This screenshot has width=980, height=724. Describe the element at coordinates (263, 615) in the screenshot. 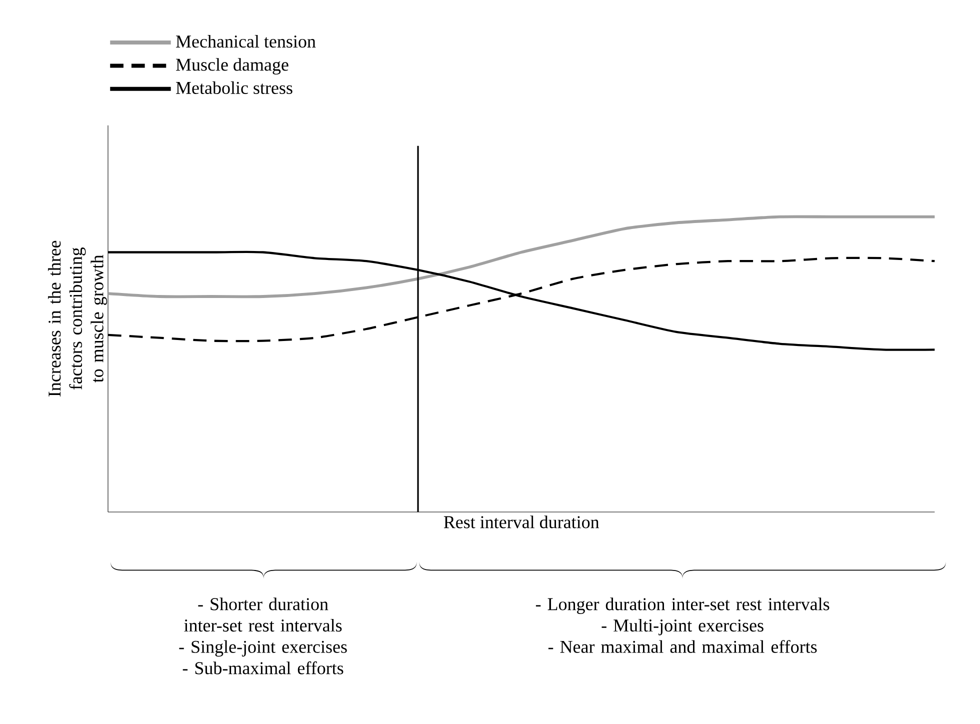

I see `text: - Shorter duration inter-set rest intervals` at that location.